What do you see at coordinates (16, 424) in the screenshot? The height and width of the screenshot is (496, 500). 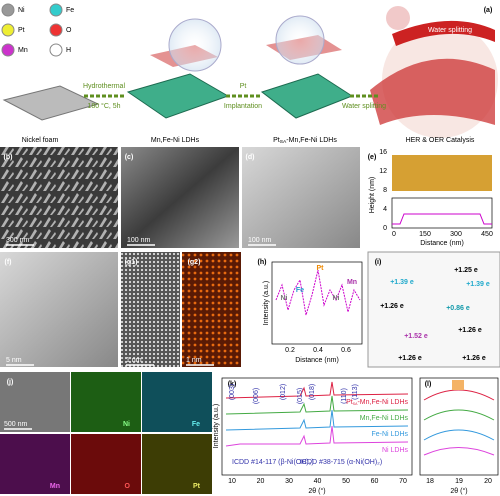 I see `scale-bar-label: 500 nm` at bounding box center [16, 424].